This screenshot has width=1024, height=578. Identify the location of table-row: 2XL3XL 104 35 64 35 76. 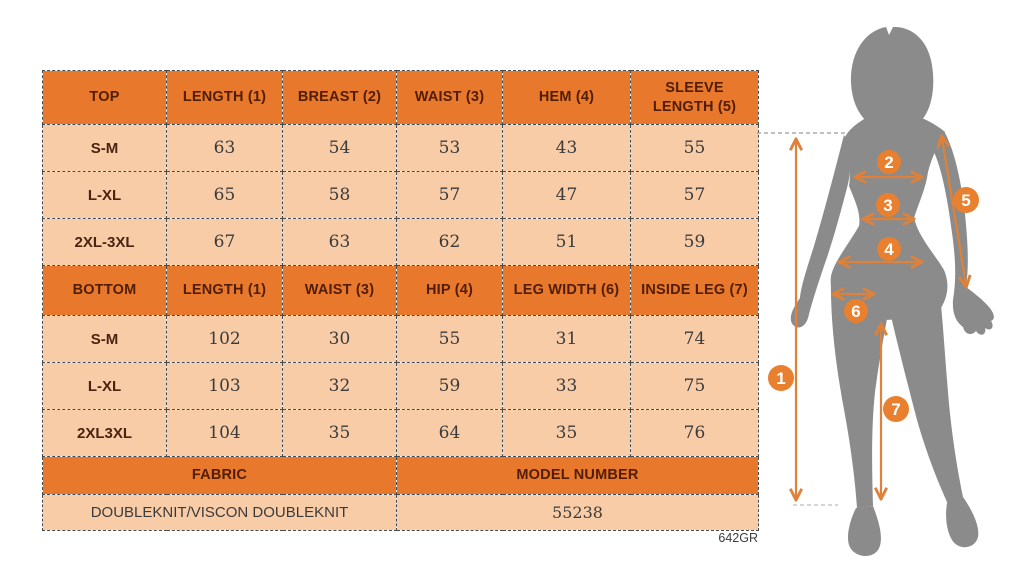
(400, 433).